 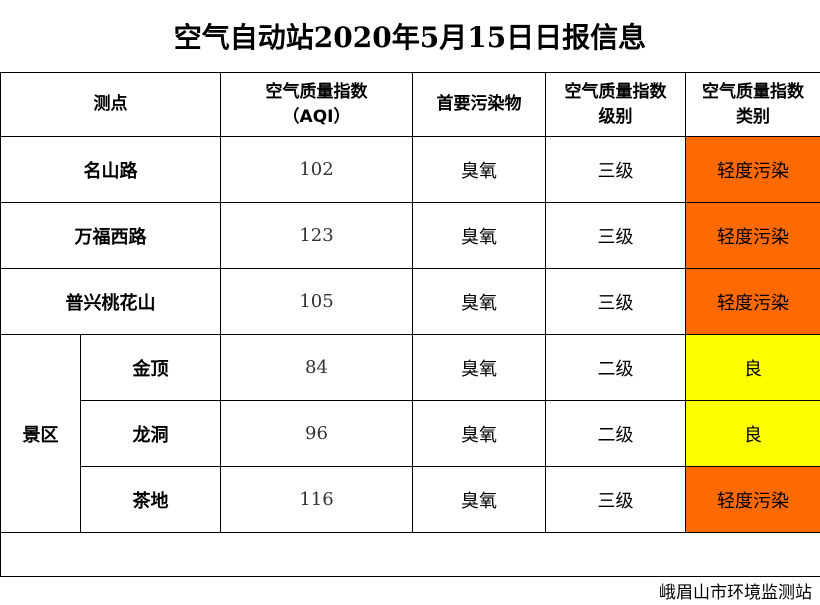 What do you see at coordinates (150, 433) in the screenshot?
I see `site-name: 龙洞` at bounding box center [150, 433].